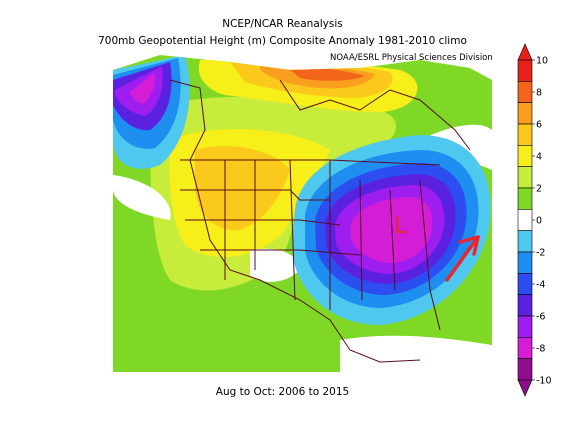 This screenshot has height=437, width=565. What do you see at coordinates (539, 125) in the screenshot?
I see `colorbar-tick-label: 6` at bounding box center [539, 125].